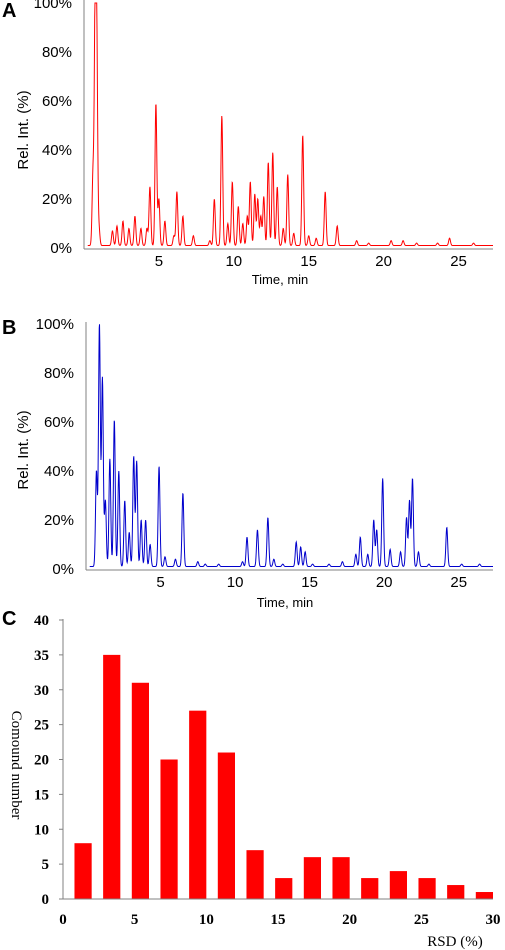  What do you see at coordinates (41, 691) in the screenshot?
I see `y-tick-label: 30` at bounding box center [41, 691].